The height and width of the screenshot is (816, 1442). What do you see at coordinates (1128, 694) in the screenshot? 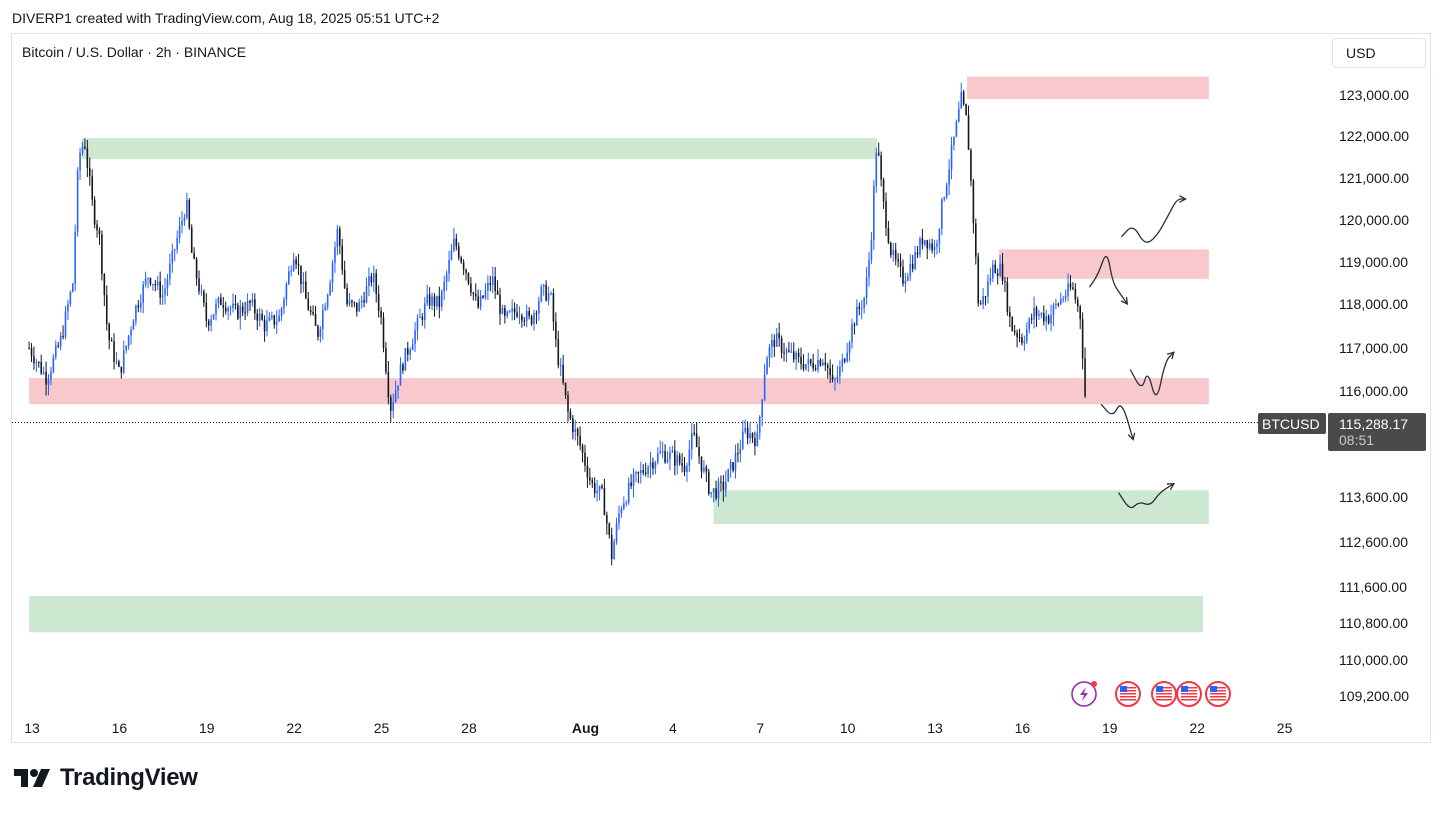
I see `us-flag-event-icon` at bounding box center [1128, 694].